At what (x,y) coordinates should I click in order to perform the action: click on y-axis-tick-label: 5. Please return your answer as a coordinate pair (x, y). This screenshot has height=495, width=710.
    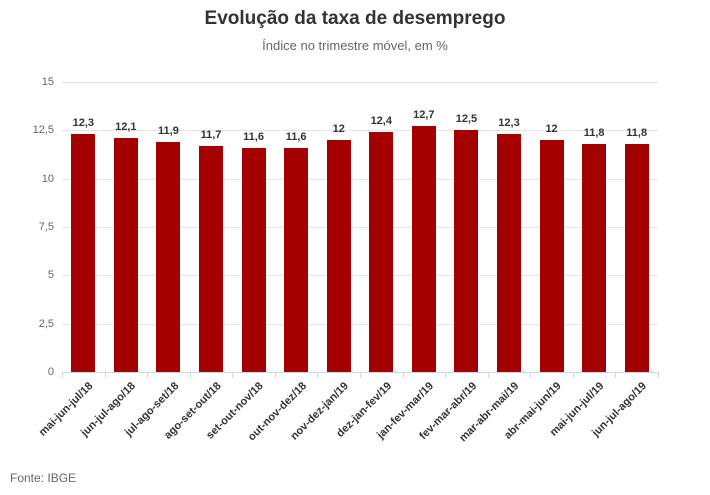
    Looking at the image, I should click on (50, 275).